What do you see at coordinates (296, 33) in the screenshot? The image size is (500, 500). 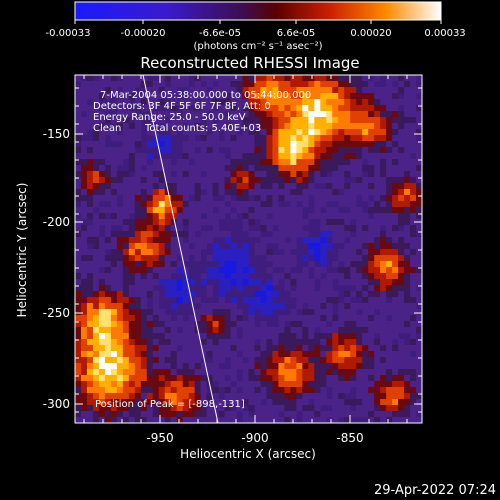 I see `colorbar-tick-label: 6.6e-05` at bounding box center [296, 33].